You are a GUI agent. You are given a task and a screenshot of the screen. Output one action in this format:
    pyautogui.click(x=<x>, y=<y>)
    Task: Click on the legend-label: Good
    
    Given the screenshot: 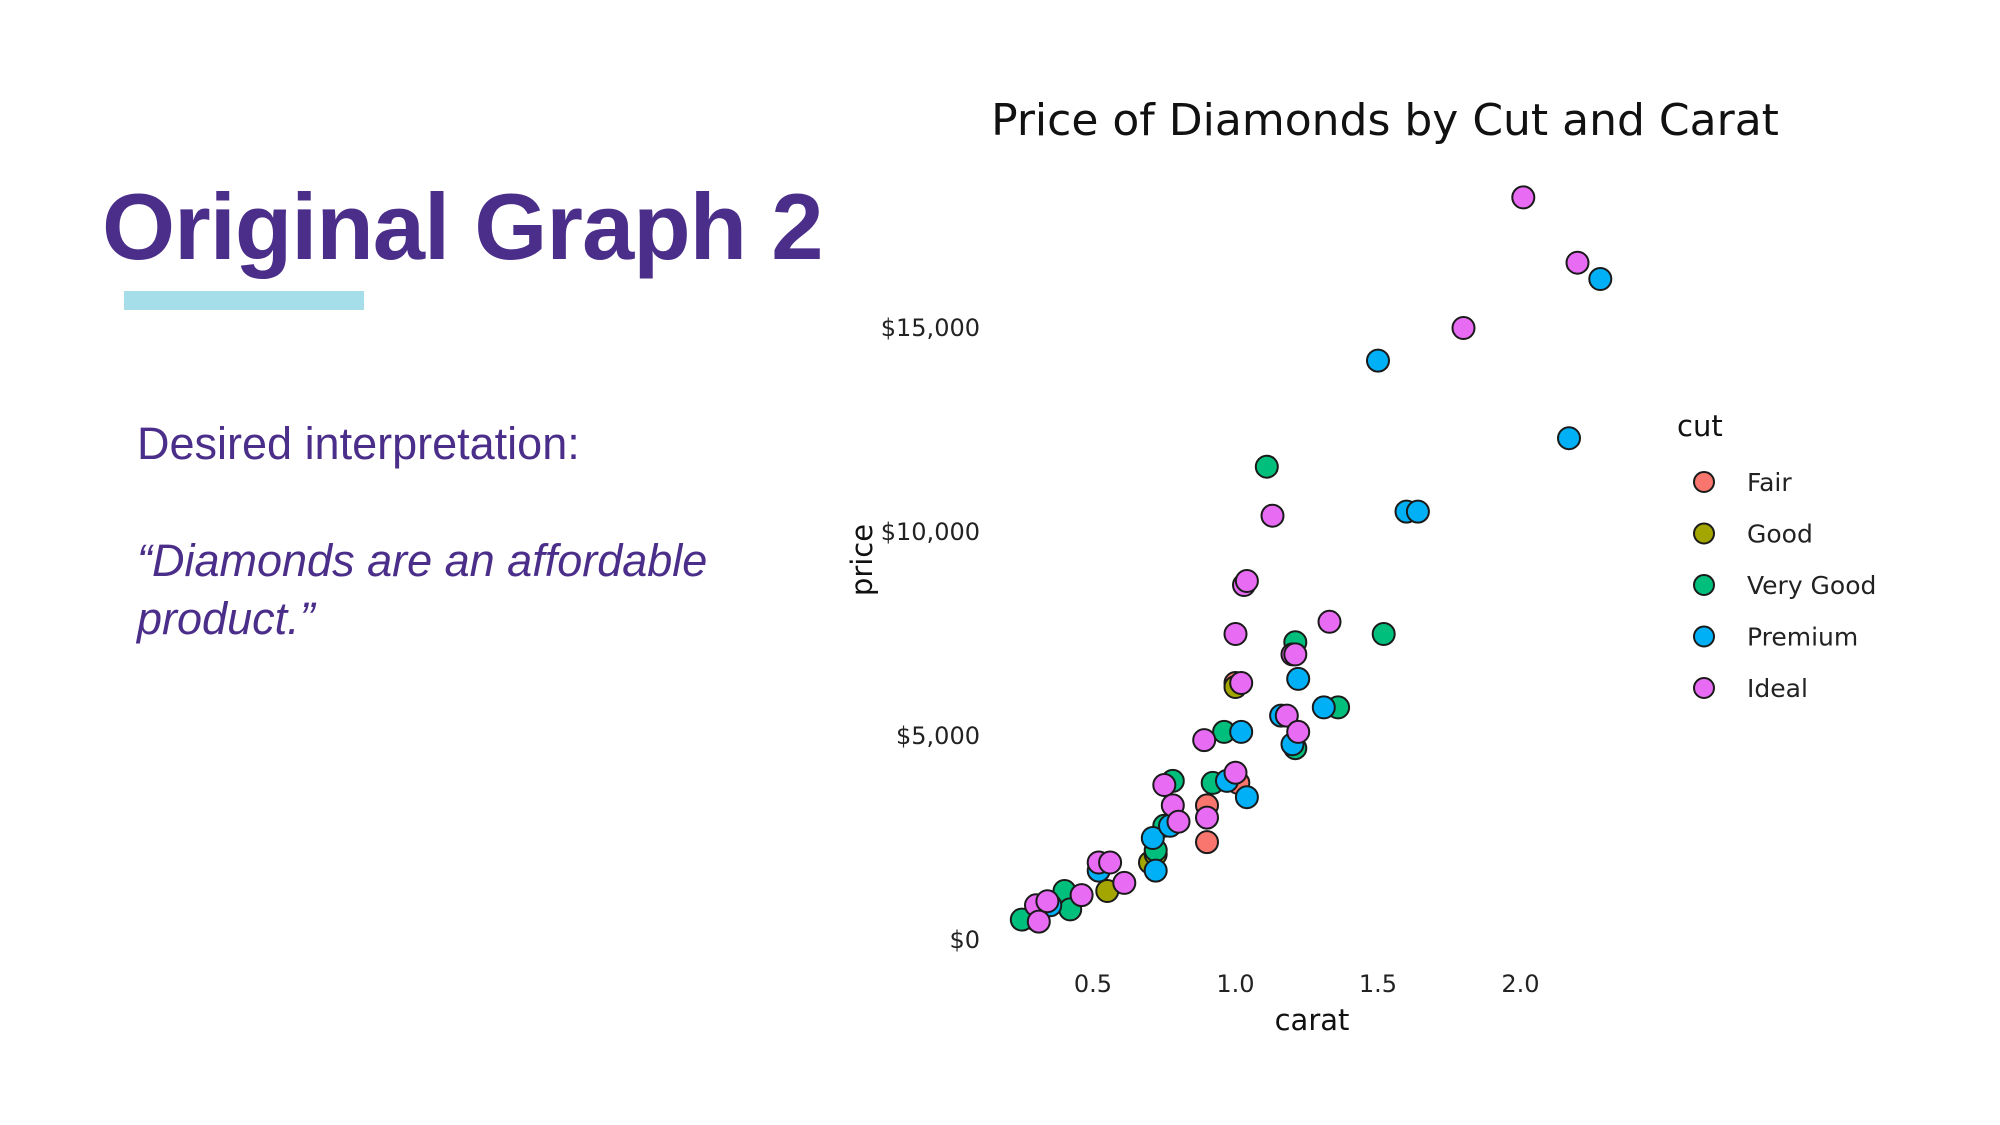 What is the action you would take?
    pyautogui.click(x=1780, y=534)
    